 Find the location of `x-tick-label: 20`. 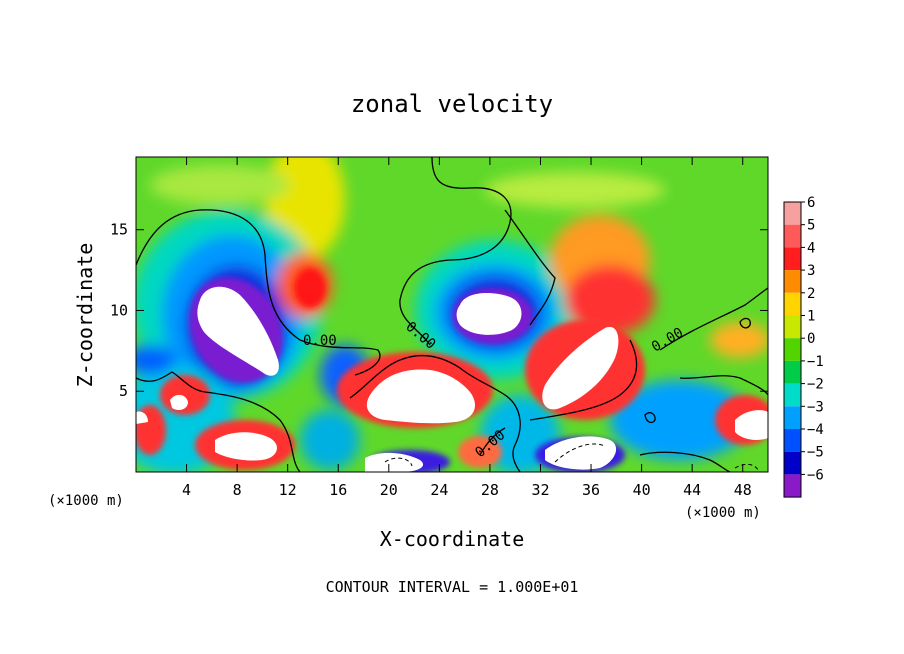

x-tick-label: 20 is located at coordinates (389, 490).